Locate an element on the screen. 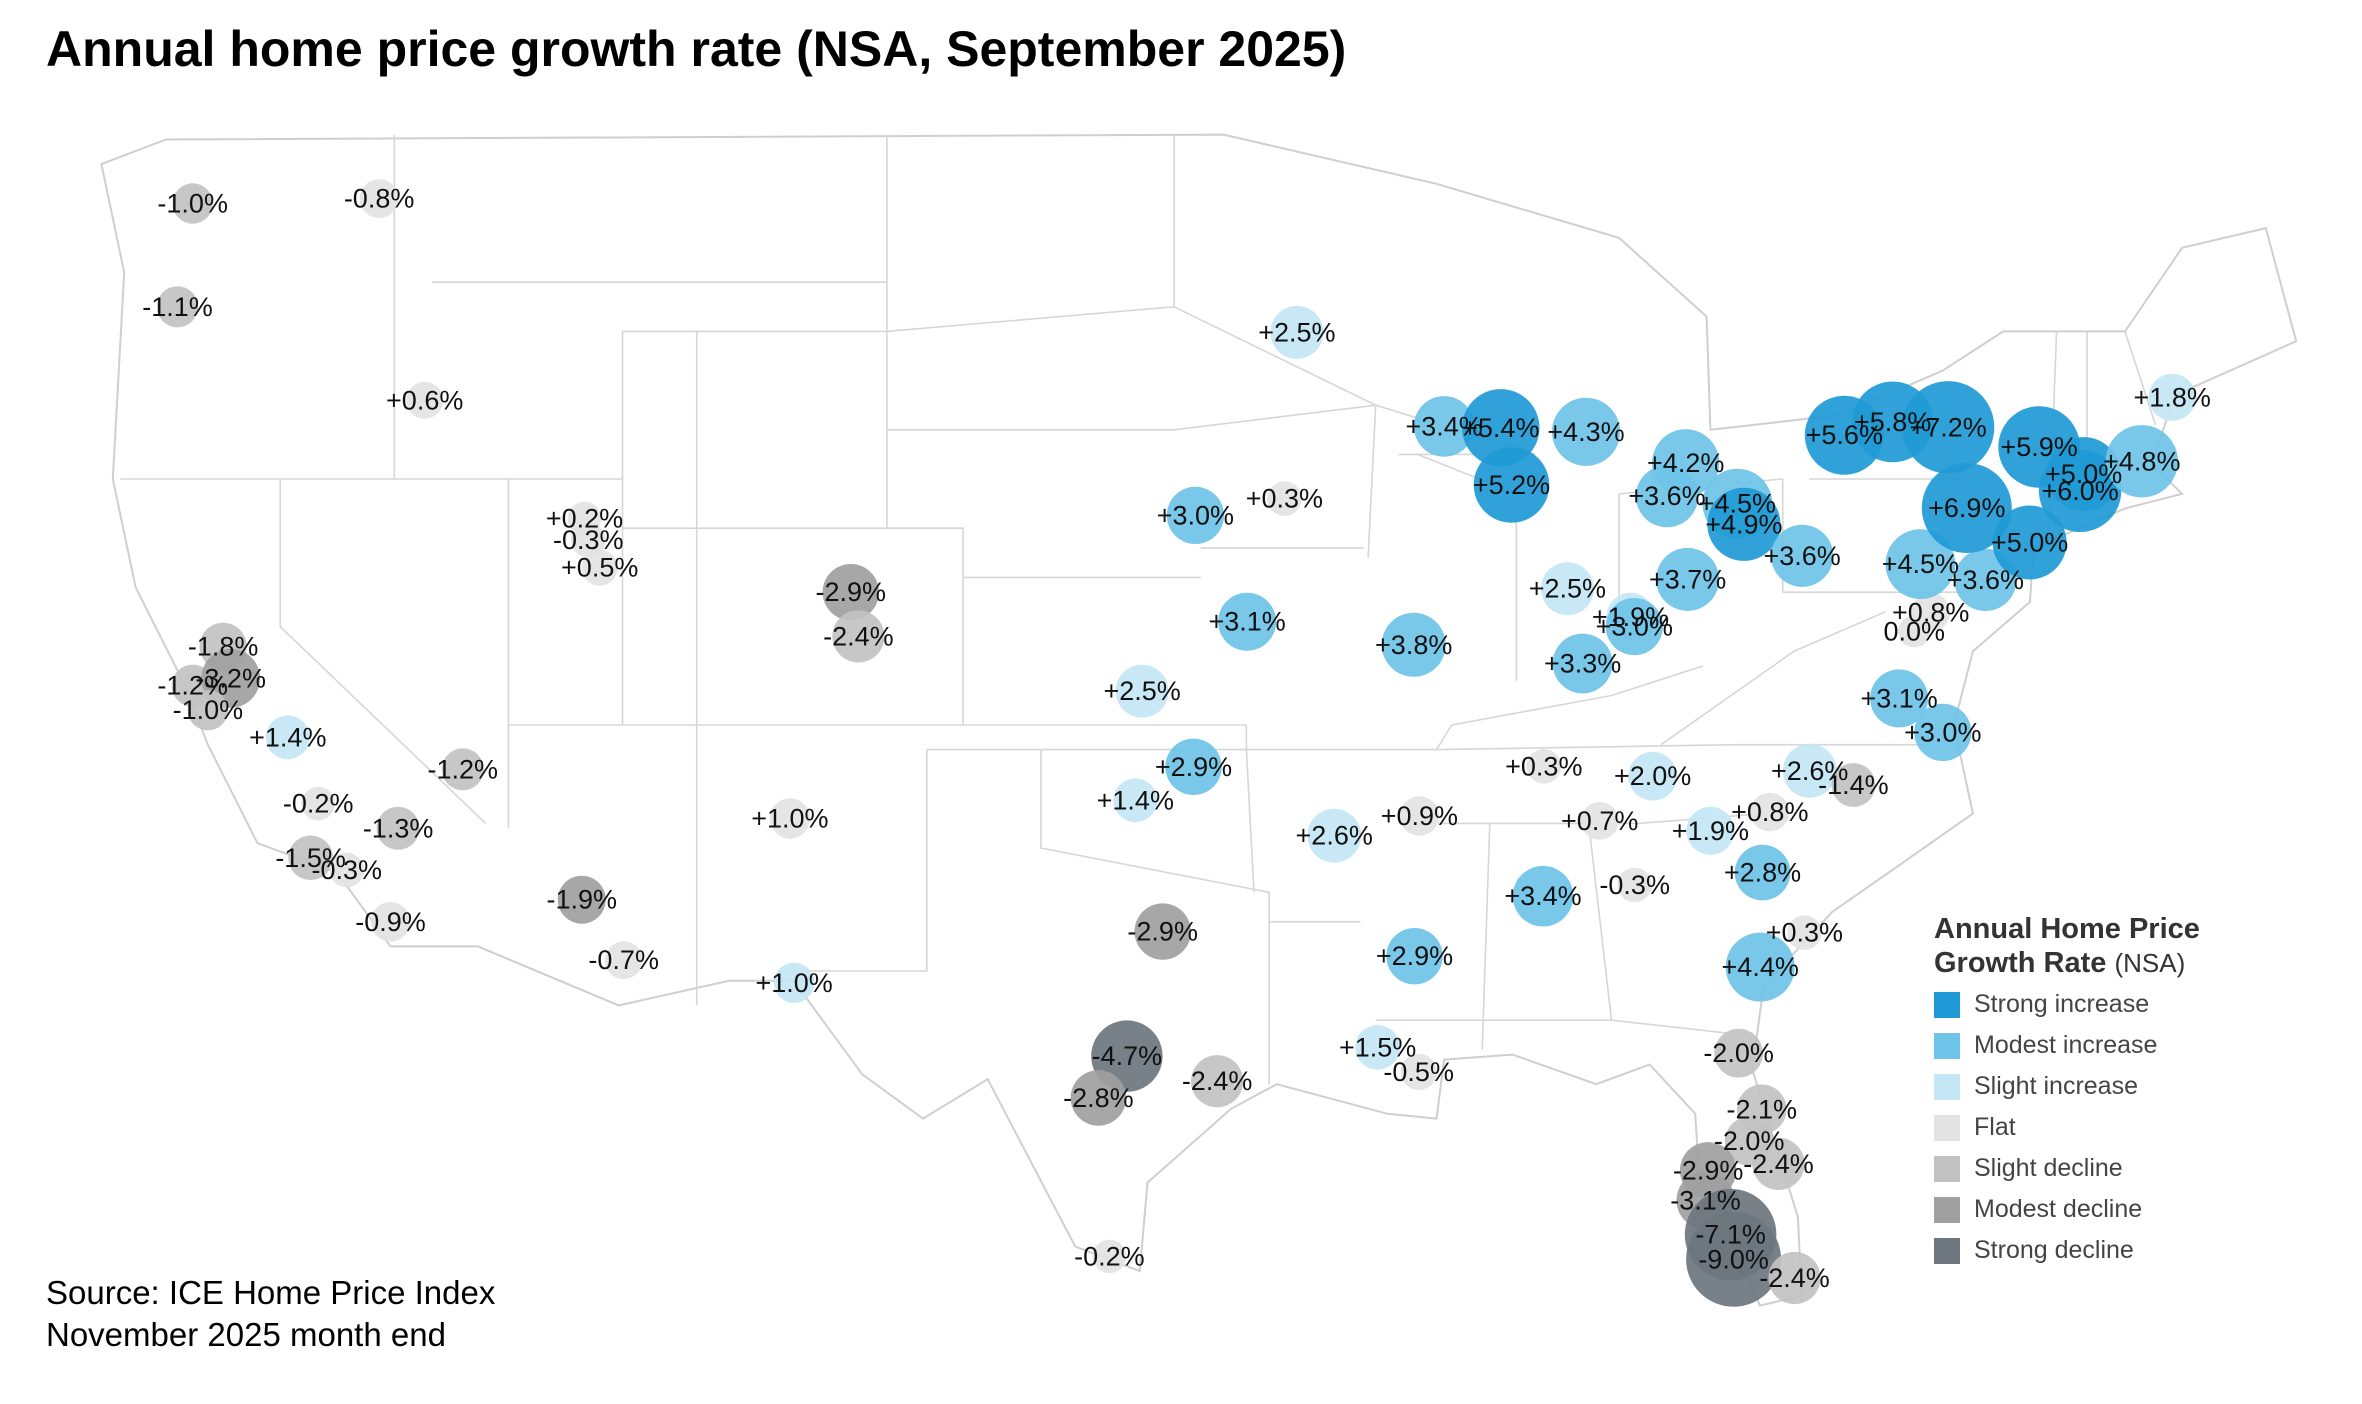 The image size is (2362, 1404). legend-swatch is located at coordinates (1947, 1004).